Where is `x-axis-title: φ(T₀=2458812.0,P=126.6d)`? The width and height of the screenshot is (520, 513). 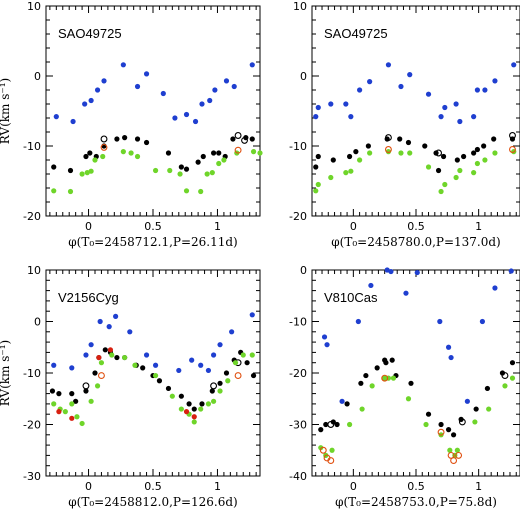
x-axis-title: φ(T₀=2458812.0,P=126.6d) is located at coordinates (153, 502).